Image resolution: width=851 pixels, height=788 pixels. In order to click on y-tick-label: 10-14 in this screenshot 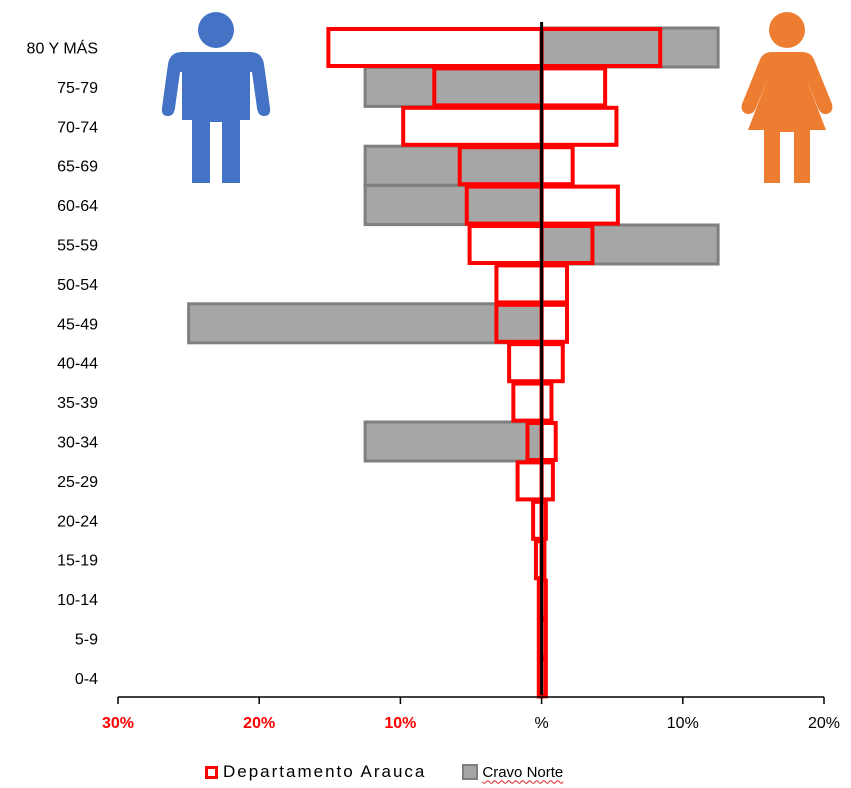, I will do `click(77, 600)`.